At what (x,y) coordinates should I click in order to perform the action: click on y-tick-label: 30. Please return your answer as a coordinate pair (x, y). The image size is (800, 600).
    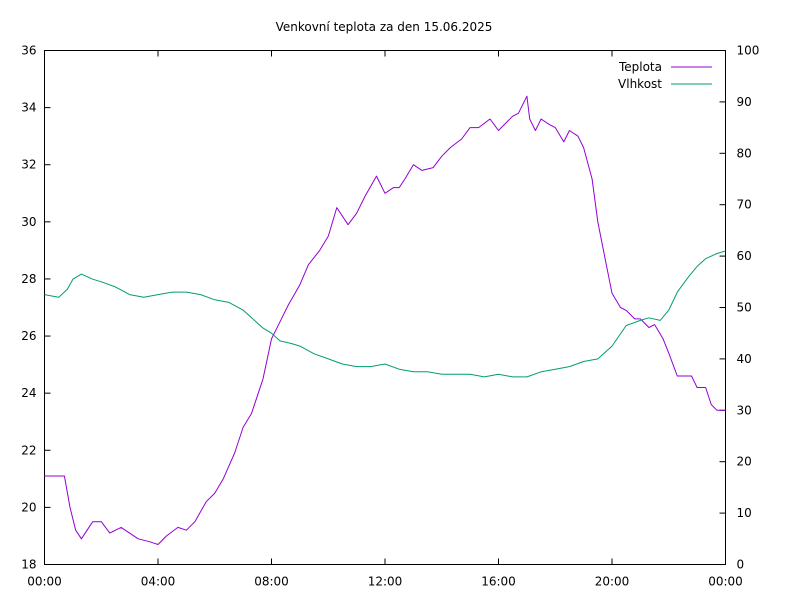
    Looking at the image, I should click on (28, 222).